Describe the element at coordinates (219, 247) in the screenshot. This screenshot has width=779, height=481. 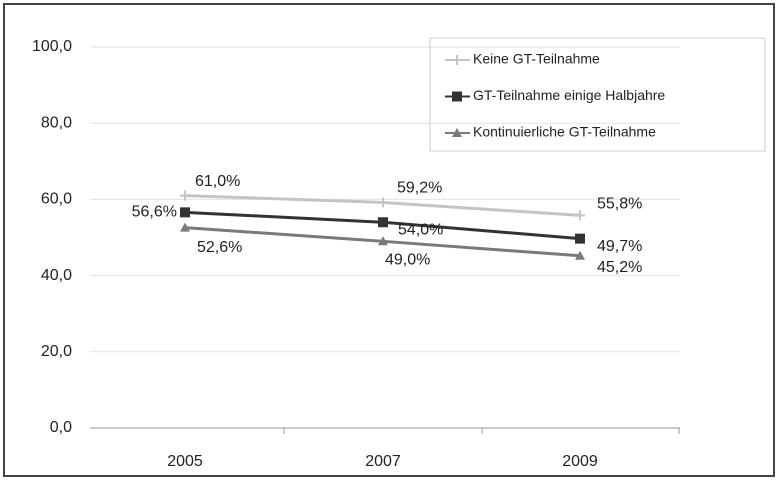
I see `data-label: 52,6%` at that location.